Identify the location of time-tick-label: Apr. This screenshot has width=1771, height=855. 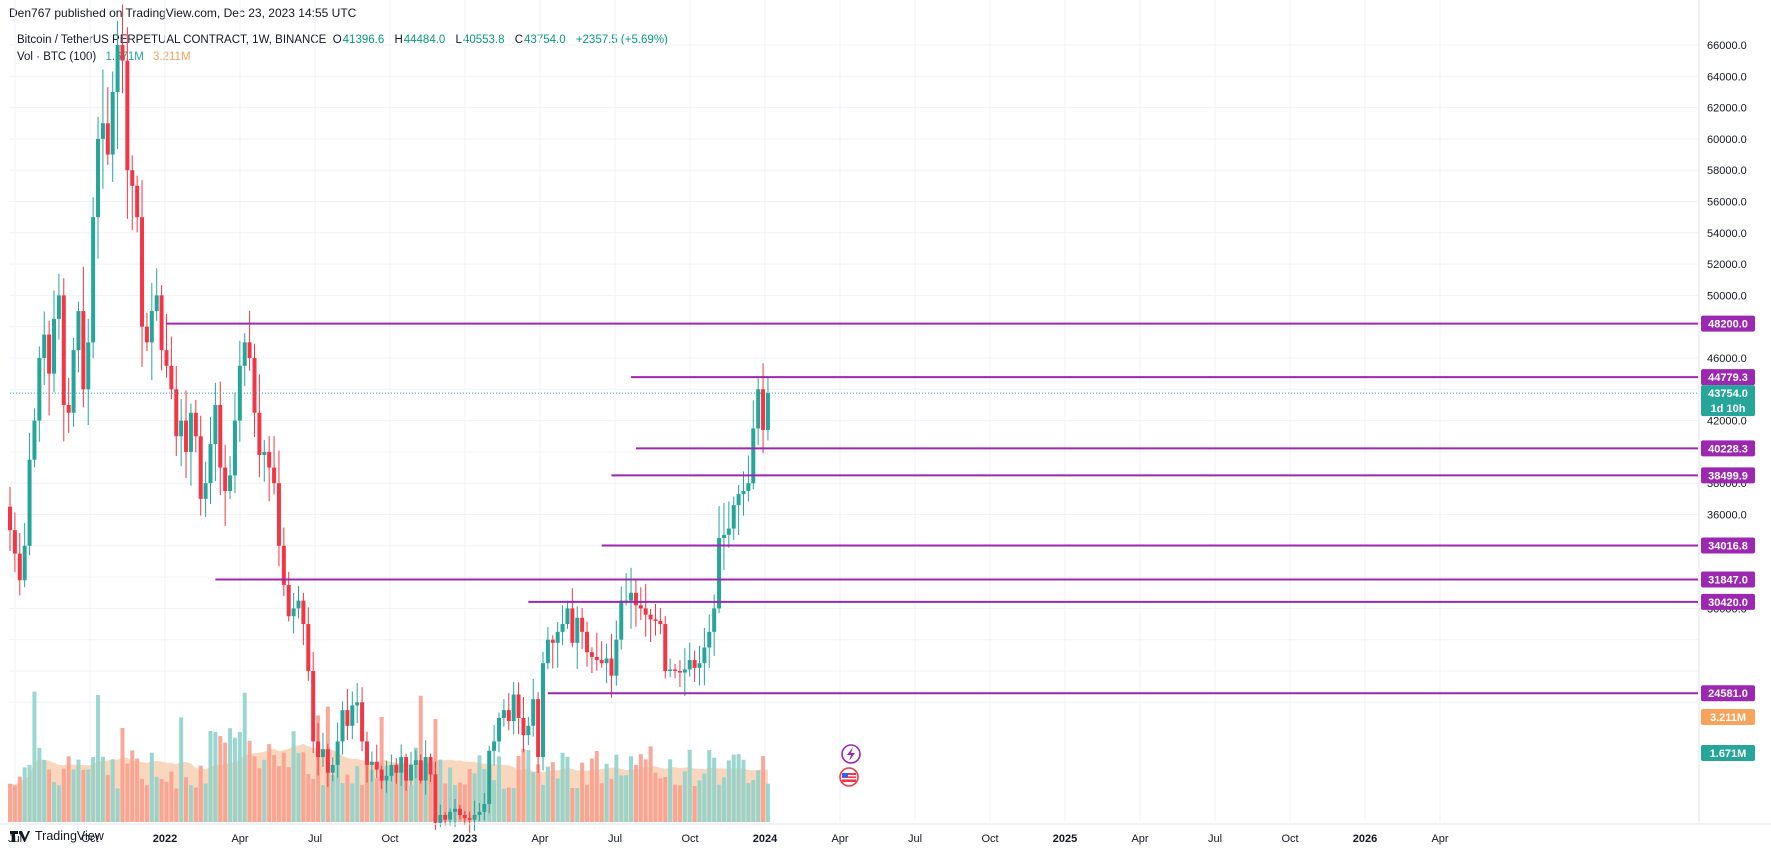
(539, 839).